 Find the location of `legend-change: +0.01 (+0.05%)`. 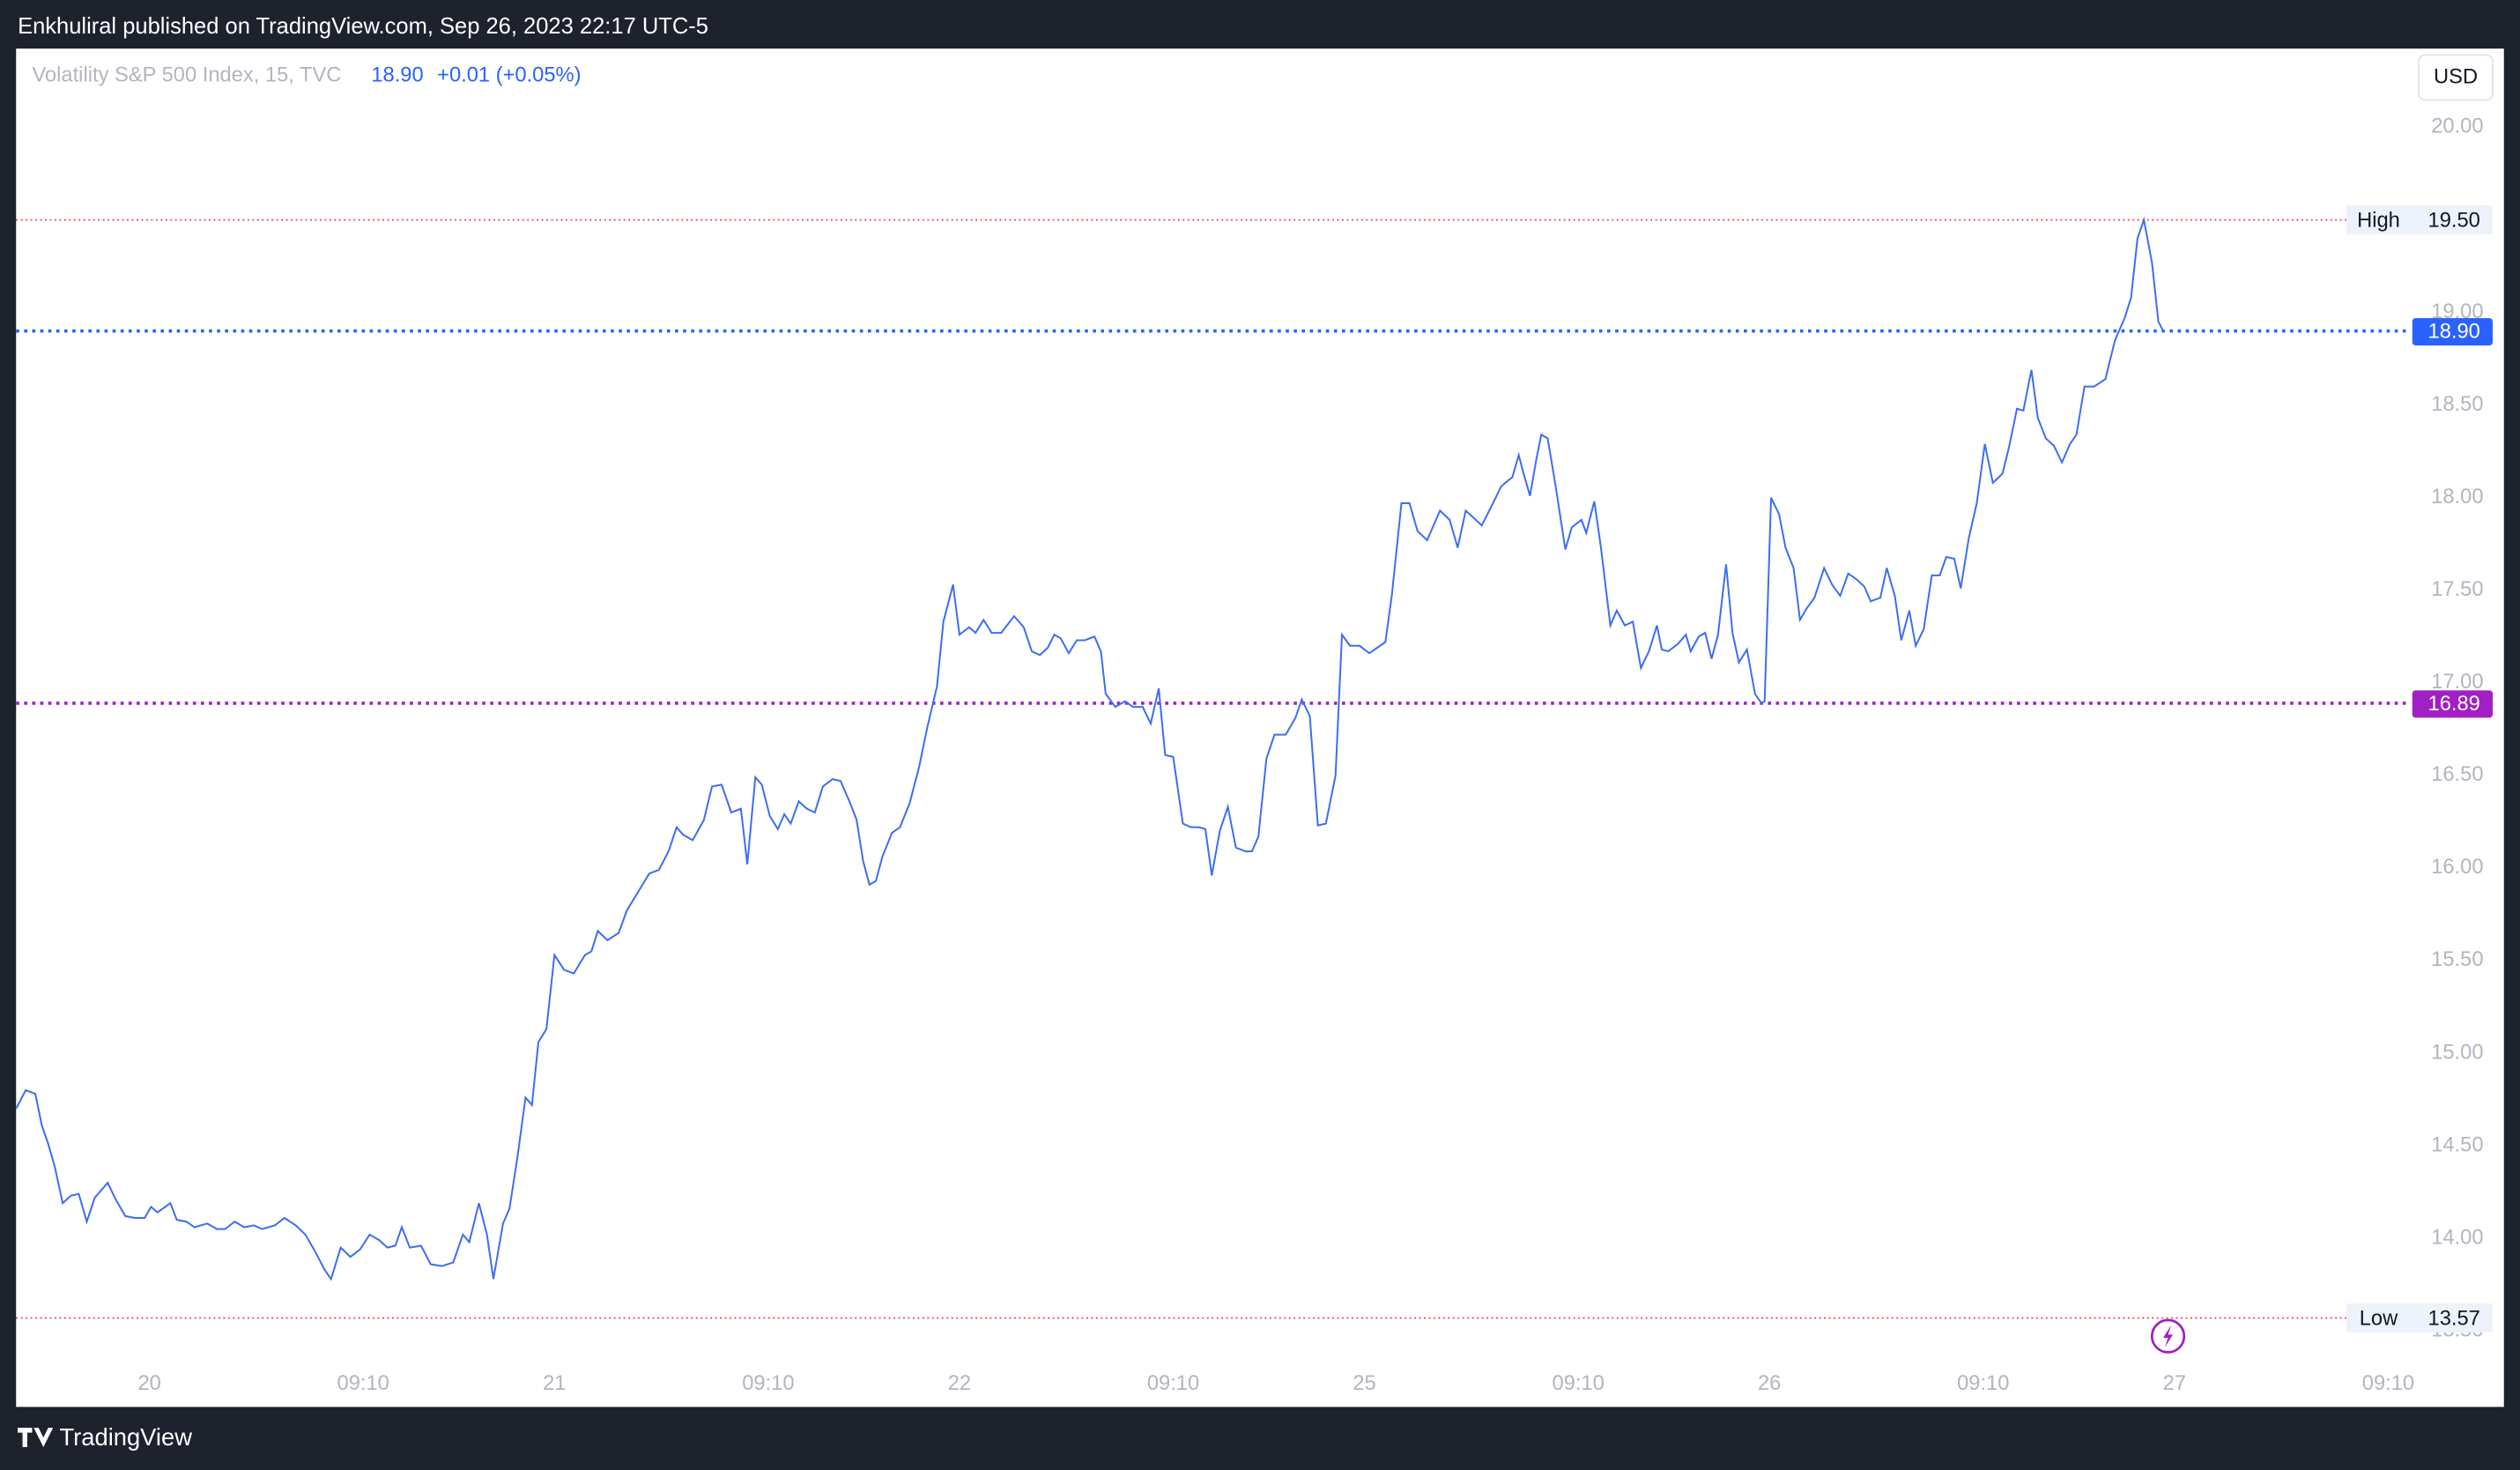

legend-change: +0.01 (+0.05%) is located at coordinates (509, 74).